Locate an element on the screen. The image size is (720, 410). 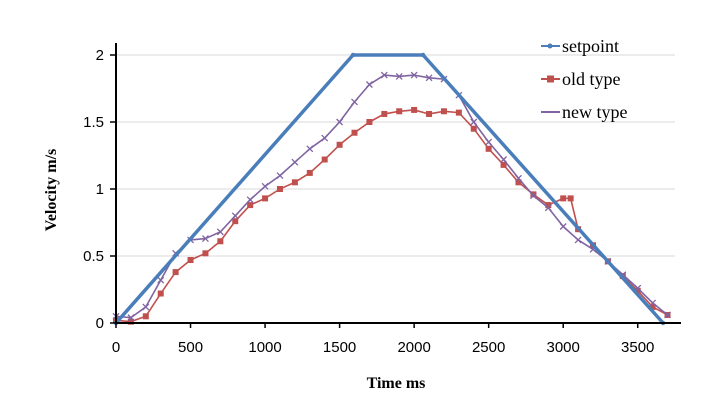
x-tick-label: 0 is located at coordinates (116, 347).